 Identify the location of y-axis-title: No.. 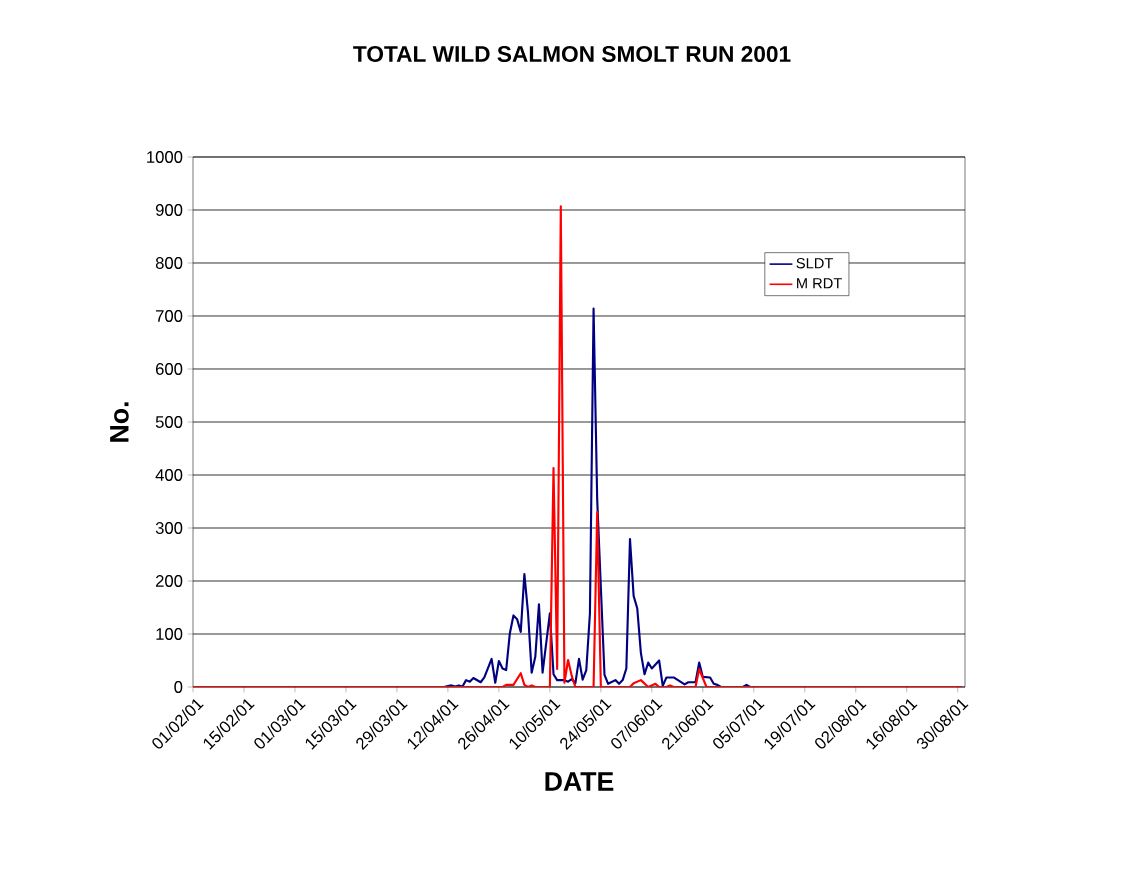
(119, 422).